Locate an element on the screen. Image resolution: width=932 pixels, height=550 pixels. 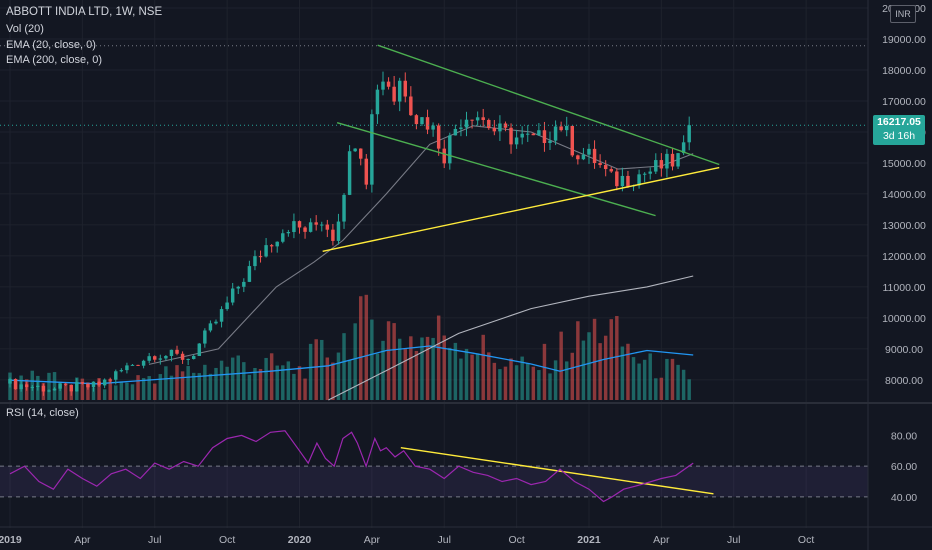
price-tick-label: 15000.00 is located at coordinates (904, 164).